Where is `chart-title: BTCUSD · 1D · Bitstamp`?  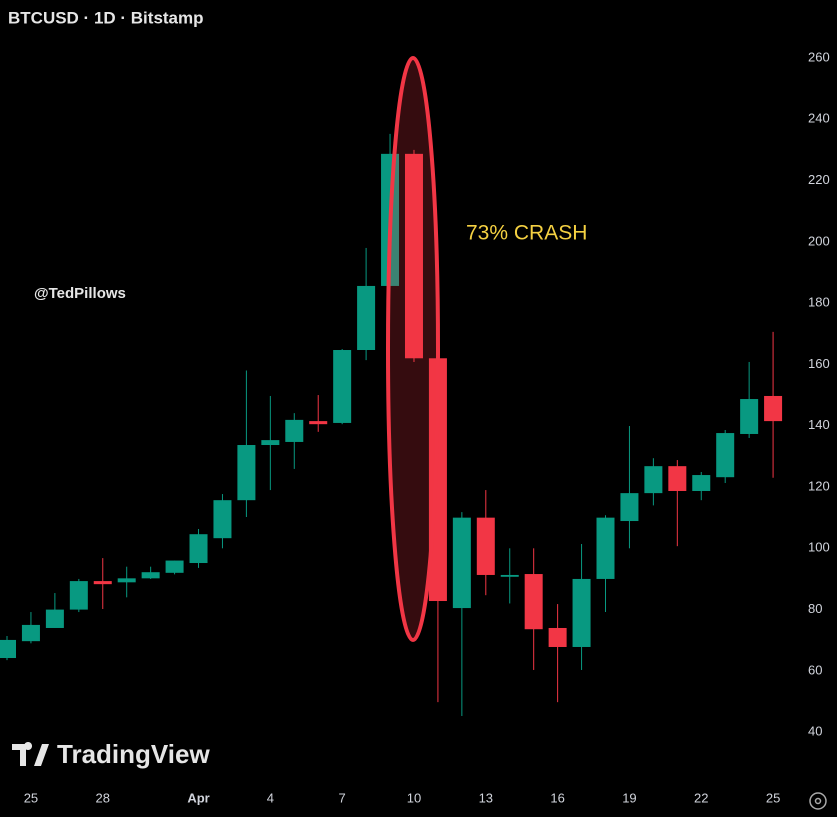 chart-title: BTCUSD · 1D · Bitstamp is located at coordinates (106, 17).